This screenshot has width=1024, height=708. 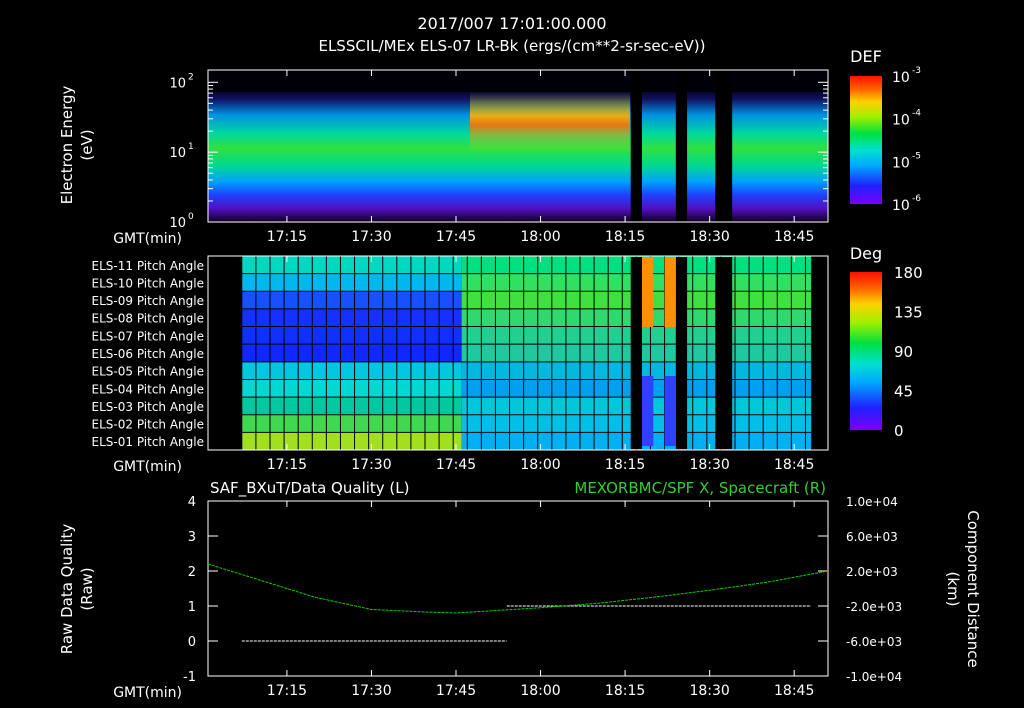 What do you see at coordinates (899, 431) in the screenshot?
I see `deg-tick-label: 0` at bounding box center [899, 431].